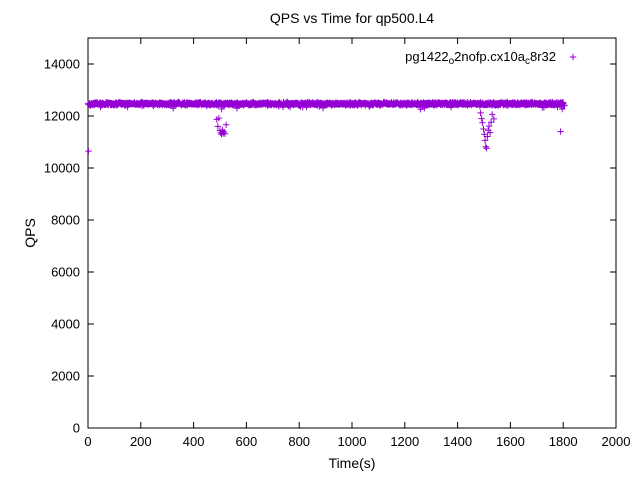 The height and width of the screenshot is (480, 640). What do you see at coordinates (352, 441) in the screenshot?
I see `x-tick-label: 1000` at bounding box center [352, 441].